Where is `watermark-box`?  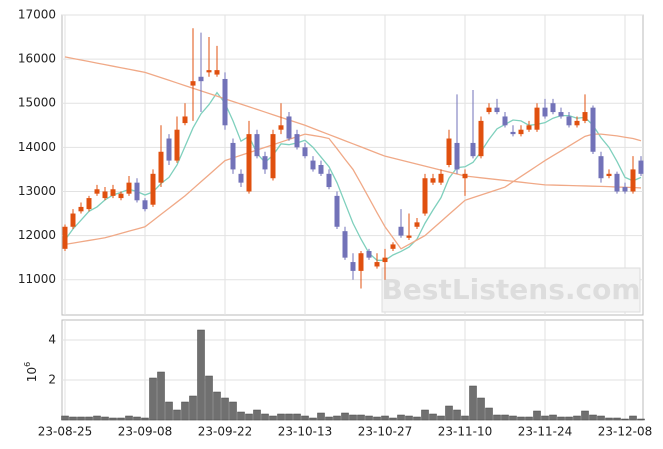 watermark-box is located at coordinates (511, 290).